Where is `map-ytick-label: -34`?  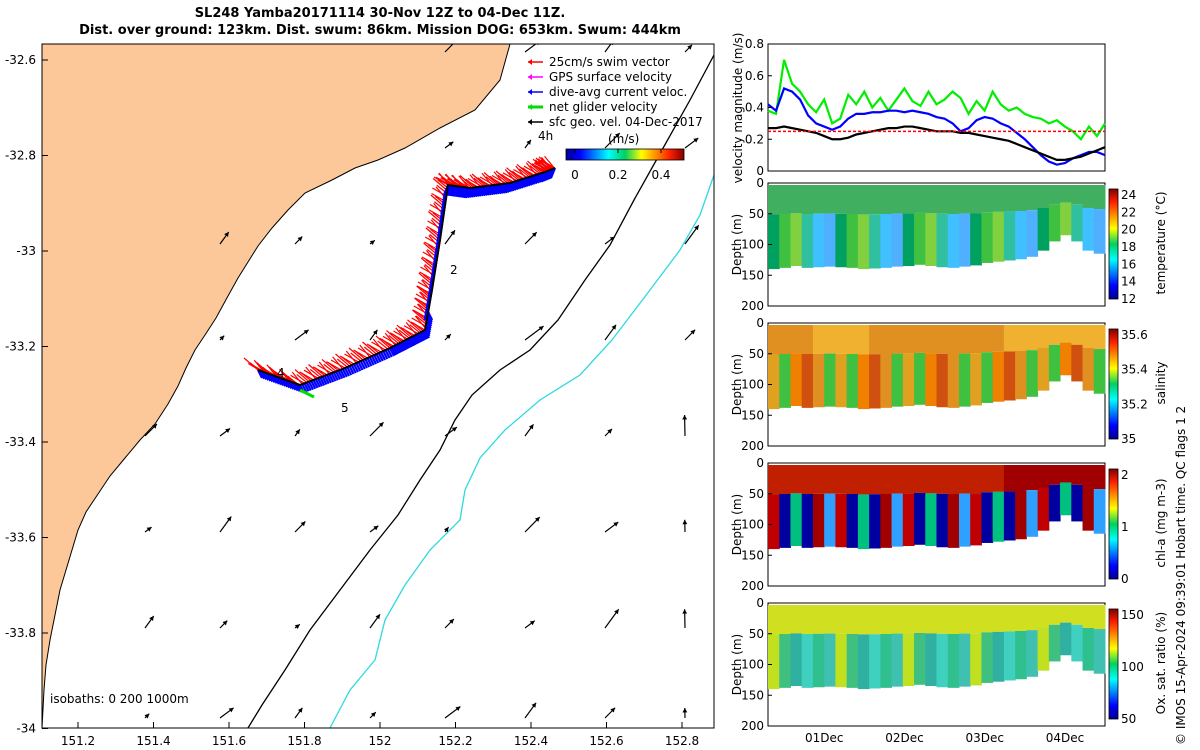
map-ytick-label: -34 is located at coordinates (26, 729).